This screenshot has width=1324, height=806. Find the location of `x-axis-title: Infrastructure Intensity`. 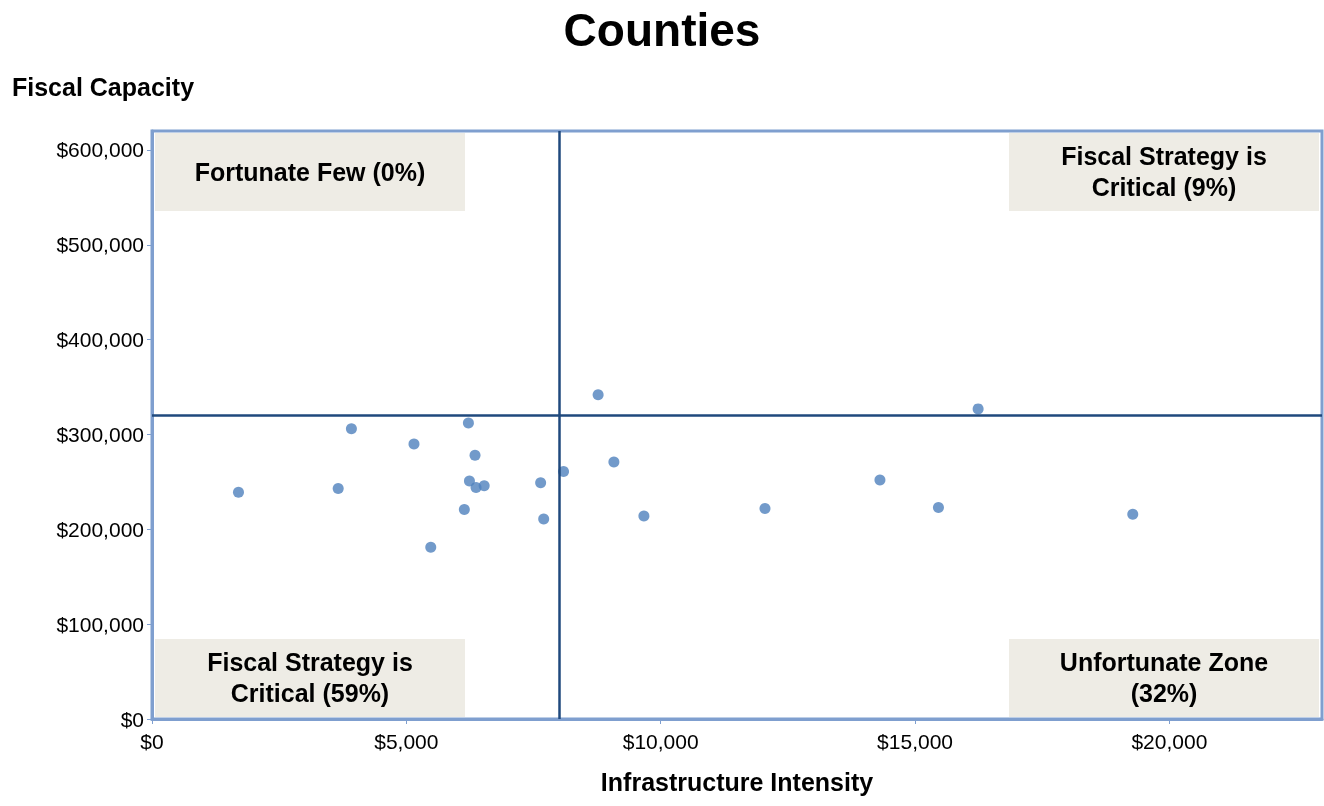

x-axis-title: Infrastructure Intensity is located at coordinates (737, 781).